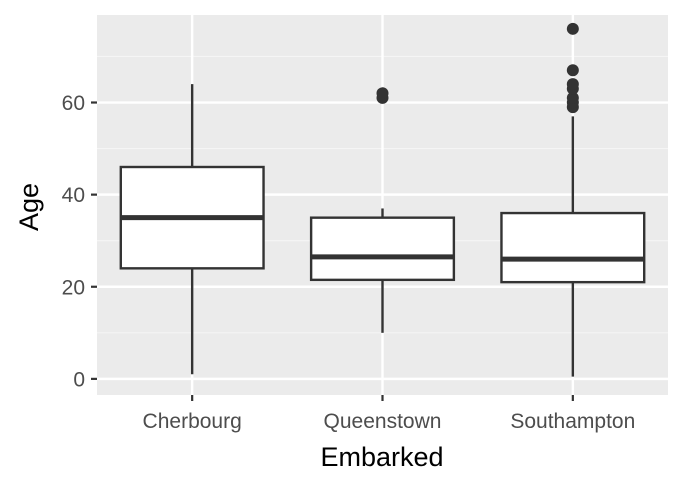 This screenshot has width=684, height=488. What do you see at coordinates (381, 457) in the screenshot?
I see `x-axis-title: Embarked` at bounding box center [381, 457].